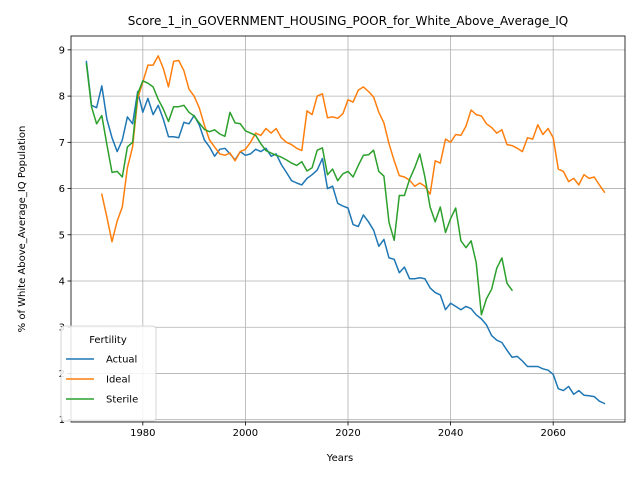 The image size is (640, 480). I want to click on y-tick-label: 7, so click(62, 143).